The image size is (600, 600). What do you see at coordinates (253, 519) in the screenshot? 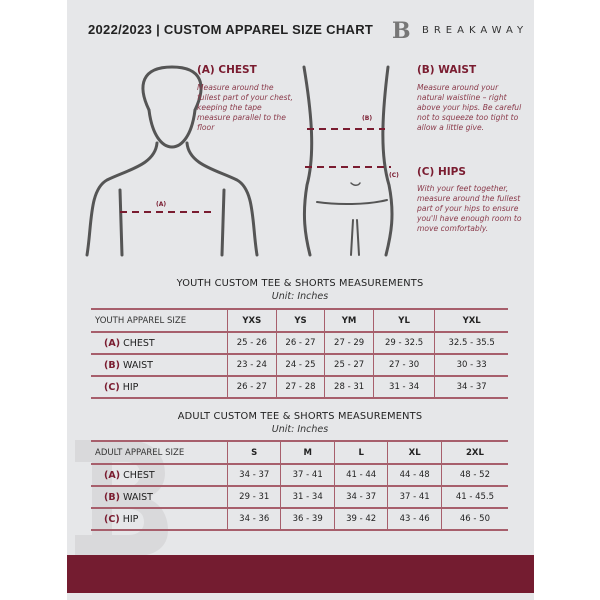
I see `table-cell: 34 - 36` at bounding box center [253, 519].